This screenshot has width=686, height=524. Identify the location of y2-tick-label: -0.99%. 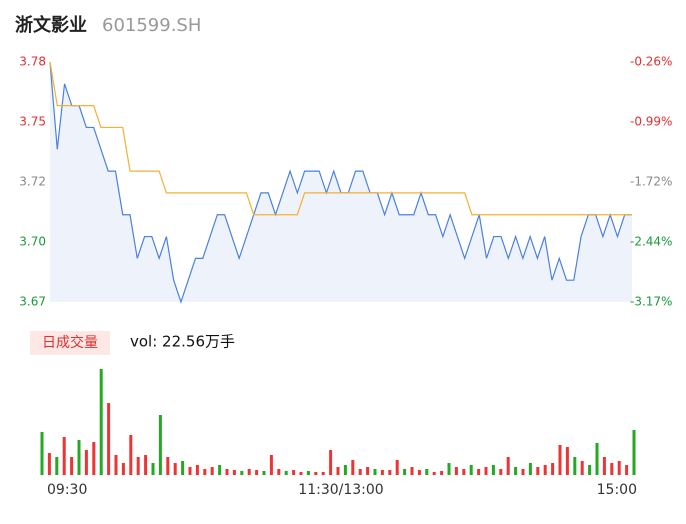
(651, 122).